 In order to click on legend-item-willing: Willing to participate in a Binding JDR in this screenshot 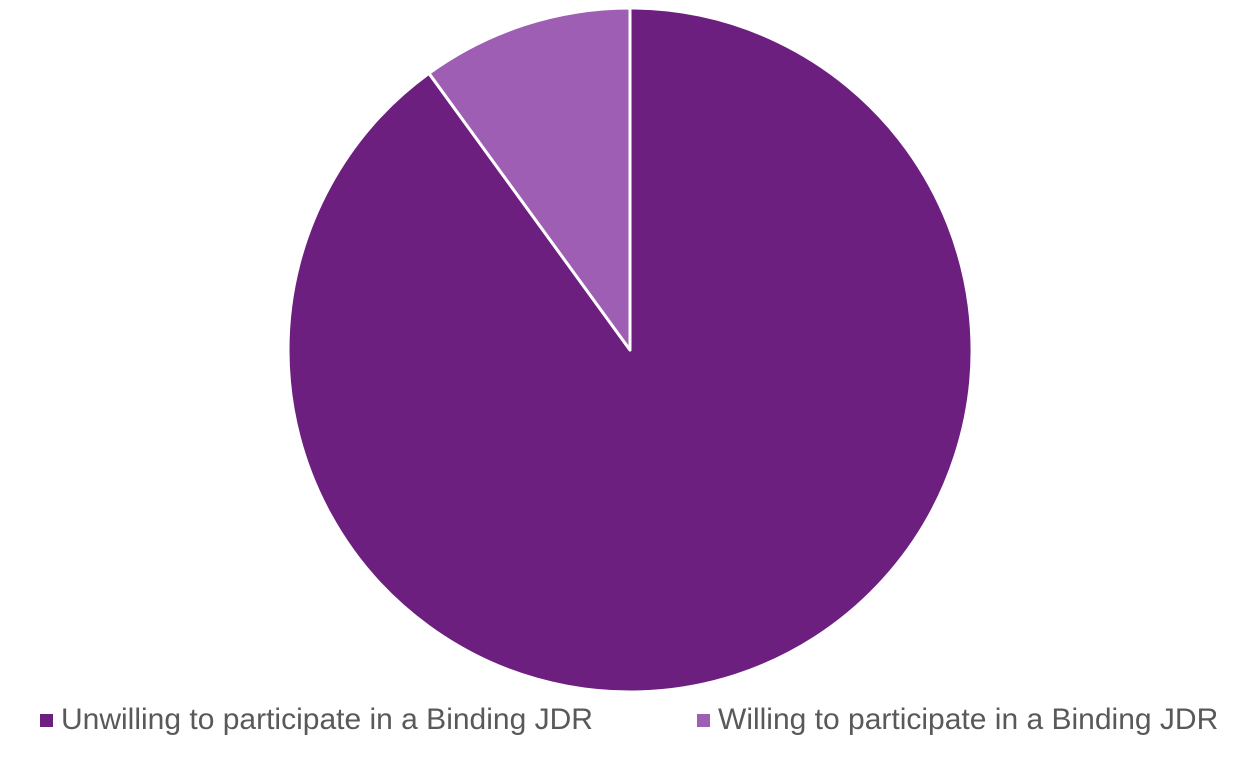, I will do `click(957, 720)`.